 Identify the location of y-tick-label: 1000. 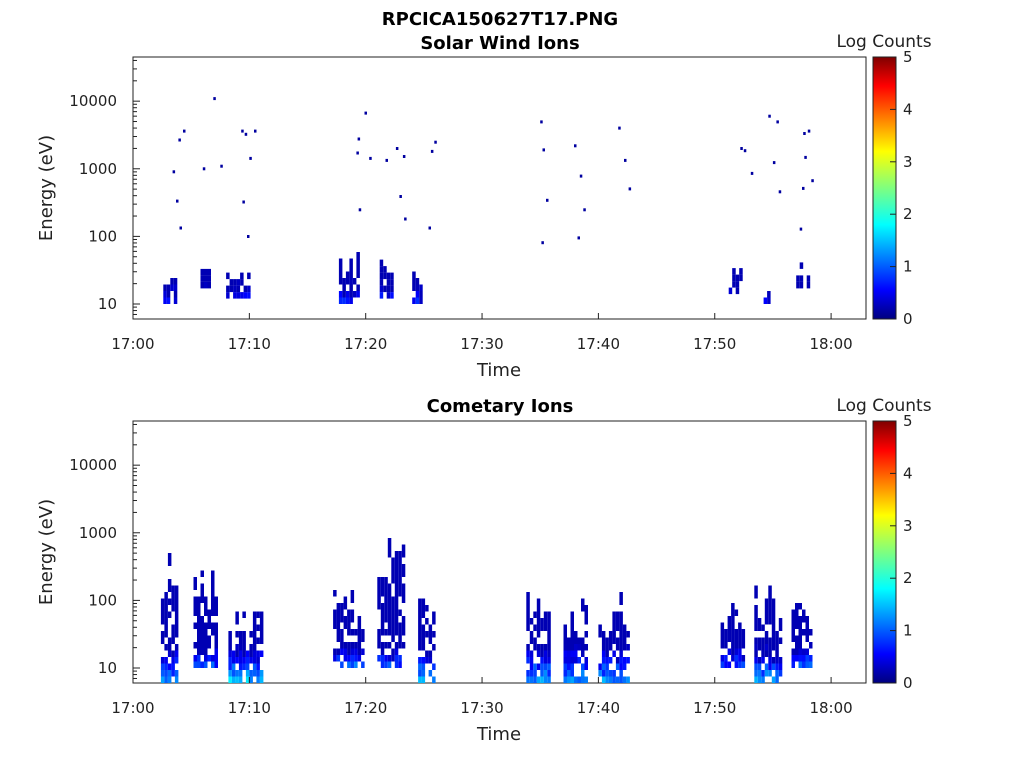
(98, 169).